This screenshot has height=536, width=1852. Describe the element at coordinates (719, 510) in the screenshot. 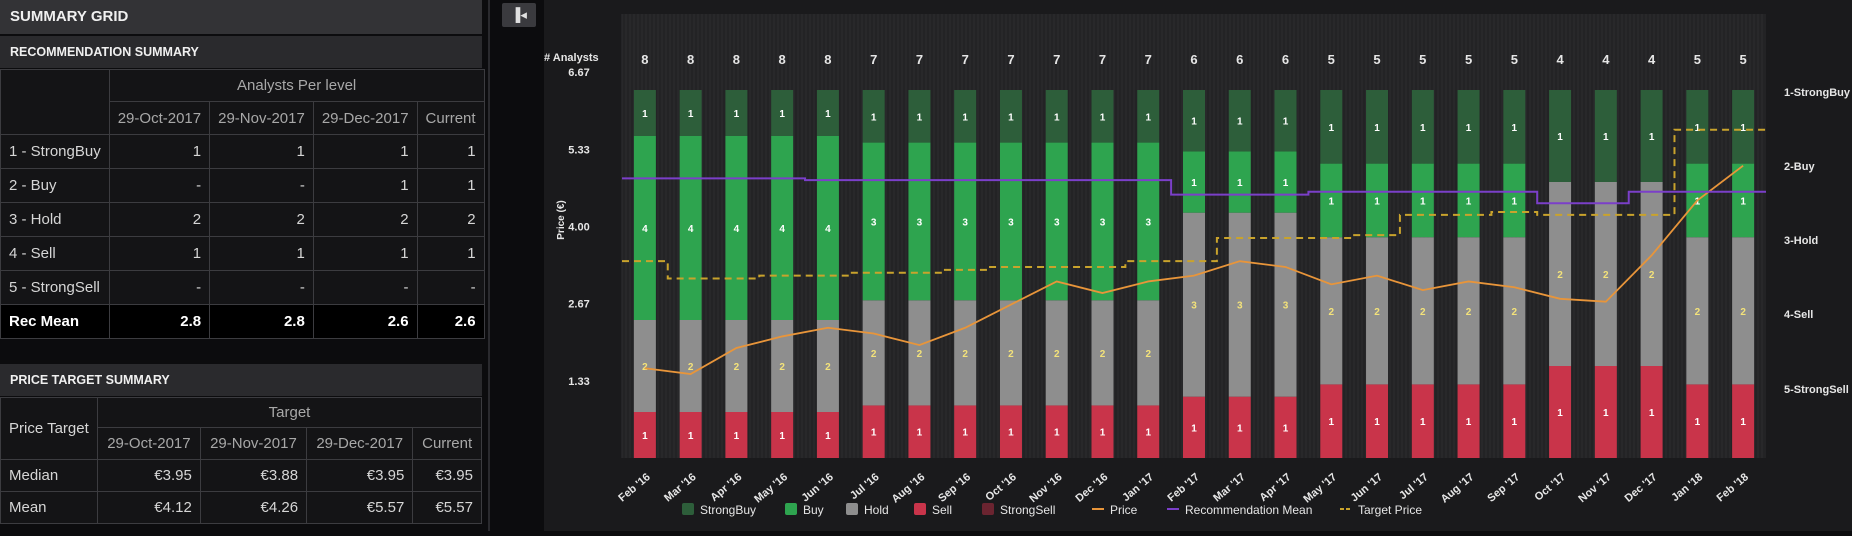

I see `legend-item: StrongBuy` at that location.